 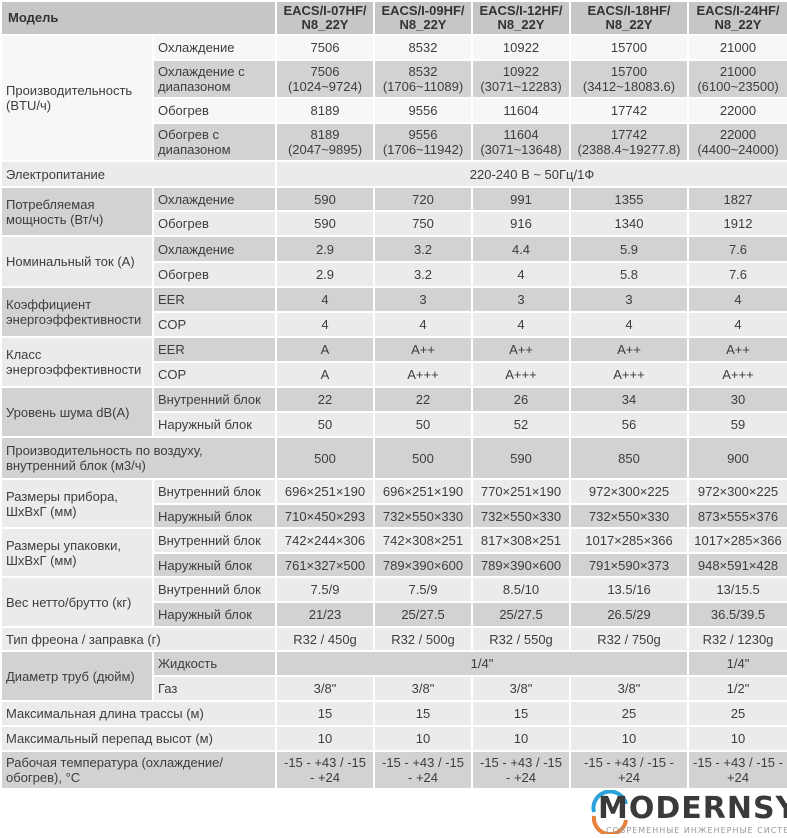 I want to click on value-cell: 59, so click(x=737, y=424).